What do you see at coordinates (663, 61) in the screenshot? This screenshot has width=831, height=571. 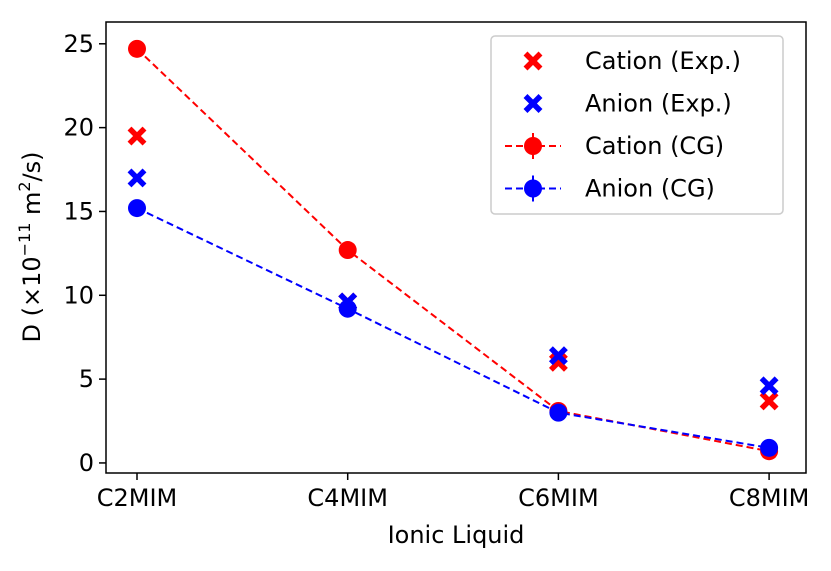 I see `legend-label-0: Cation (Exp.)` at bounding box center [663, 61].